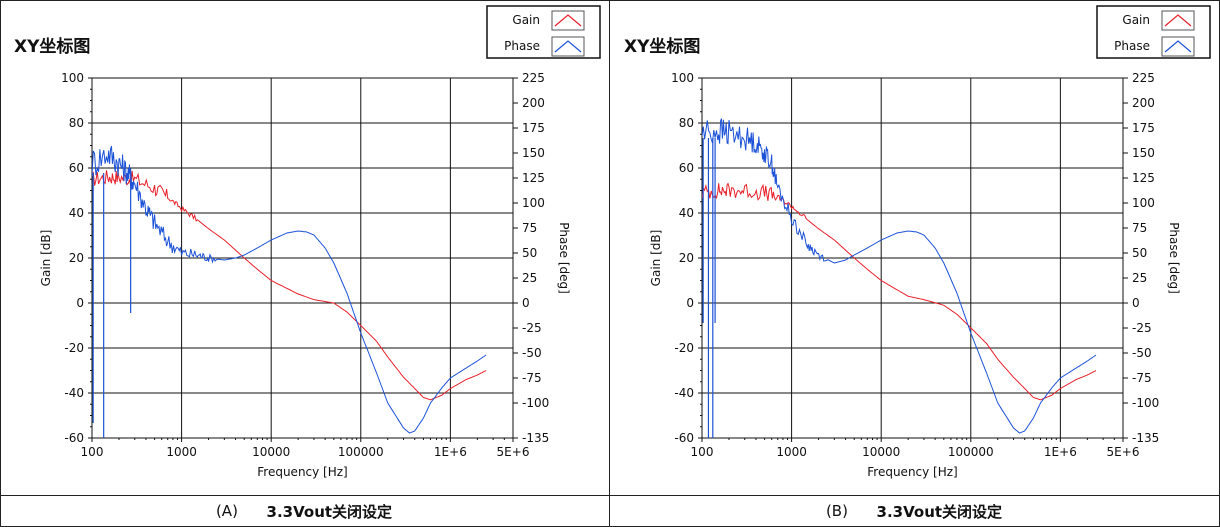 Image resolution: width=1220 pixels, height=527 pixels. I want to click on caption-b-letter: (B), so click(836, 511).